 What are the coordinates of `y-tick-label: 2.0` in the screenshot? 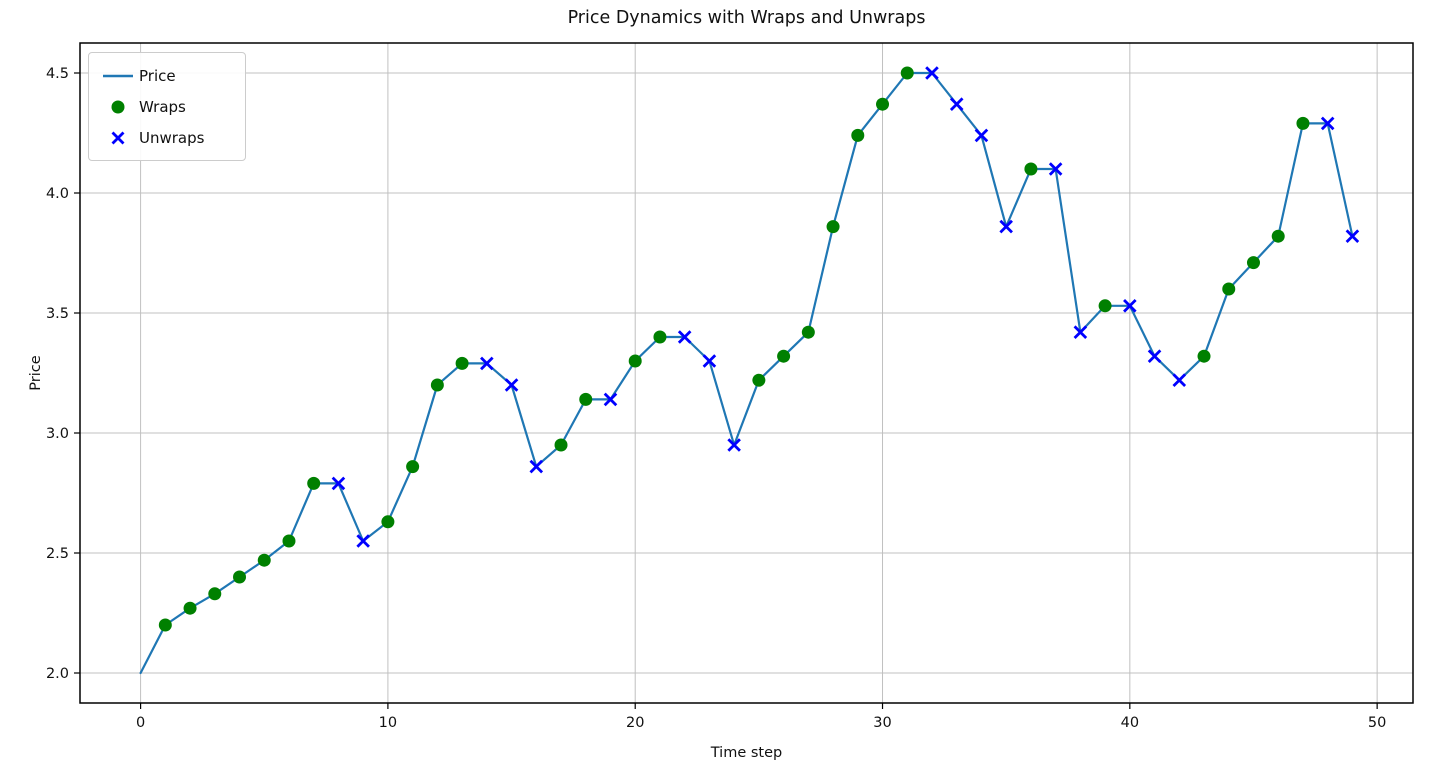 It's located at (57, 674).